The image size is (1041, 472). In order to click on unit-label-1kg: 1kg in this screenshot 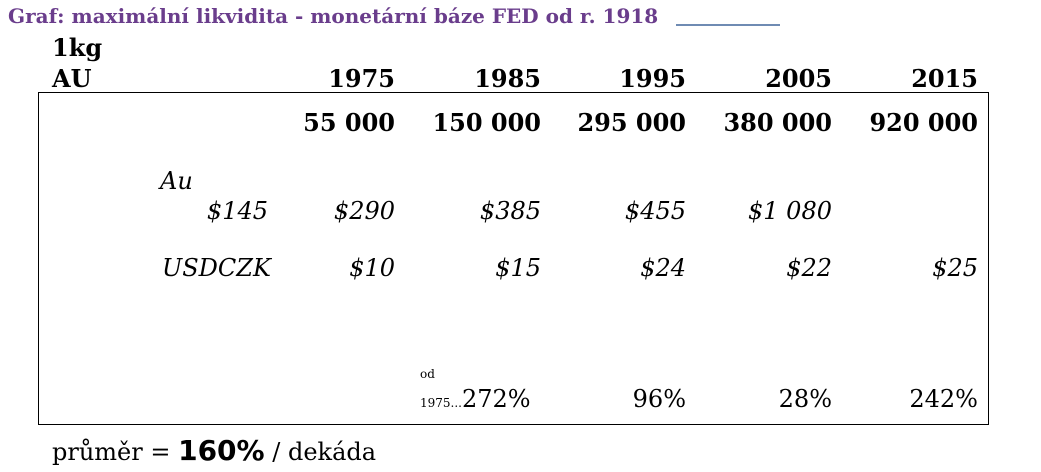, I will do `click(77, 47)`.